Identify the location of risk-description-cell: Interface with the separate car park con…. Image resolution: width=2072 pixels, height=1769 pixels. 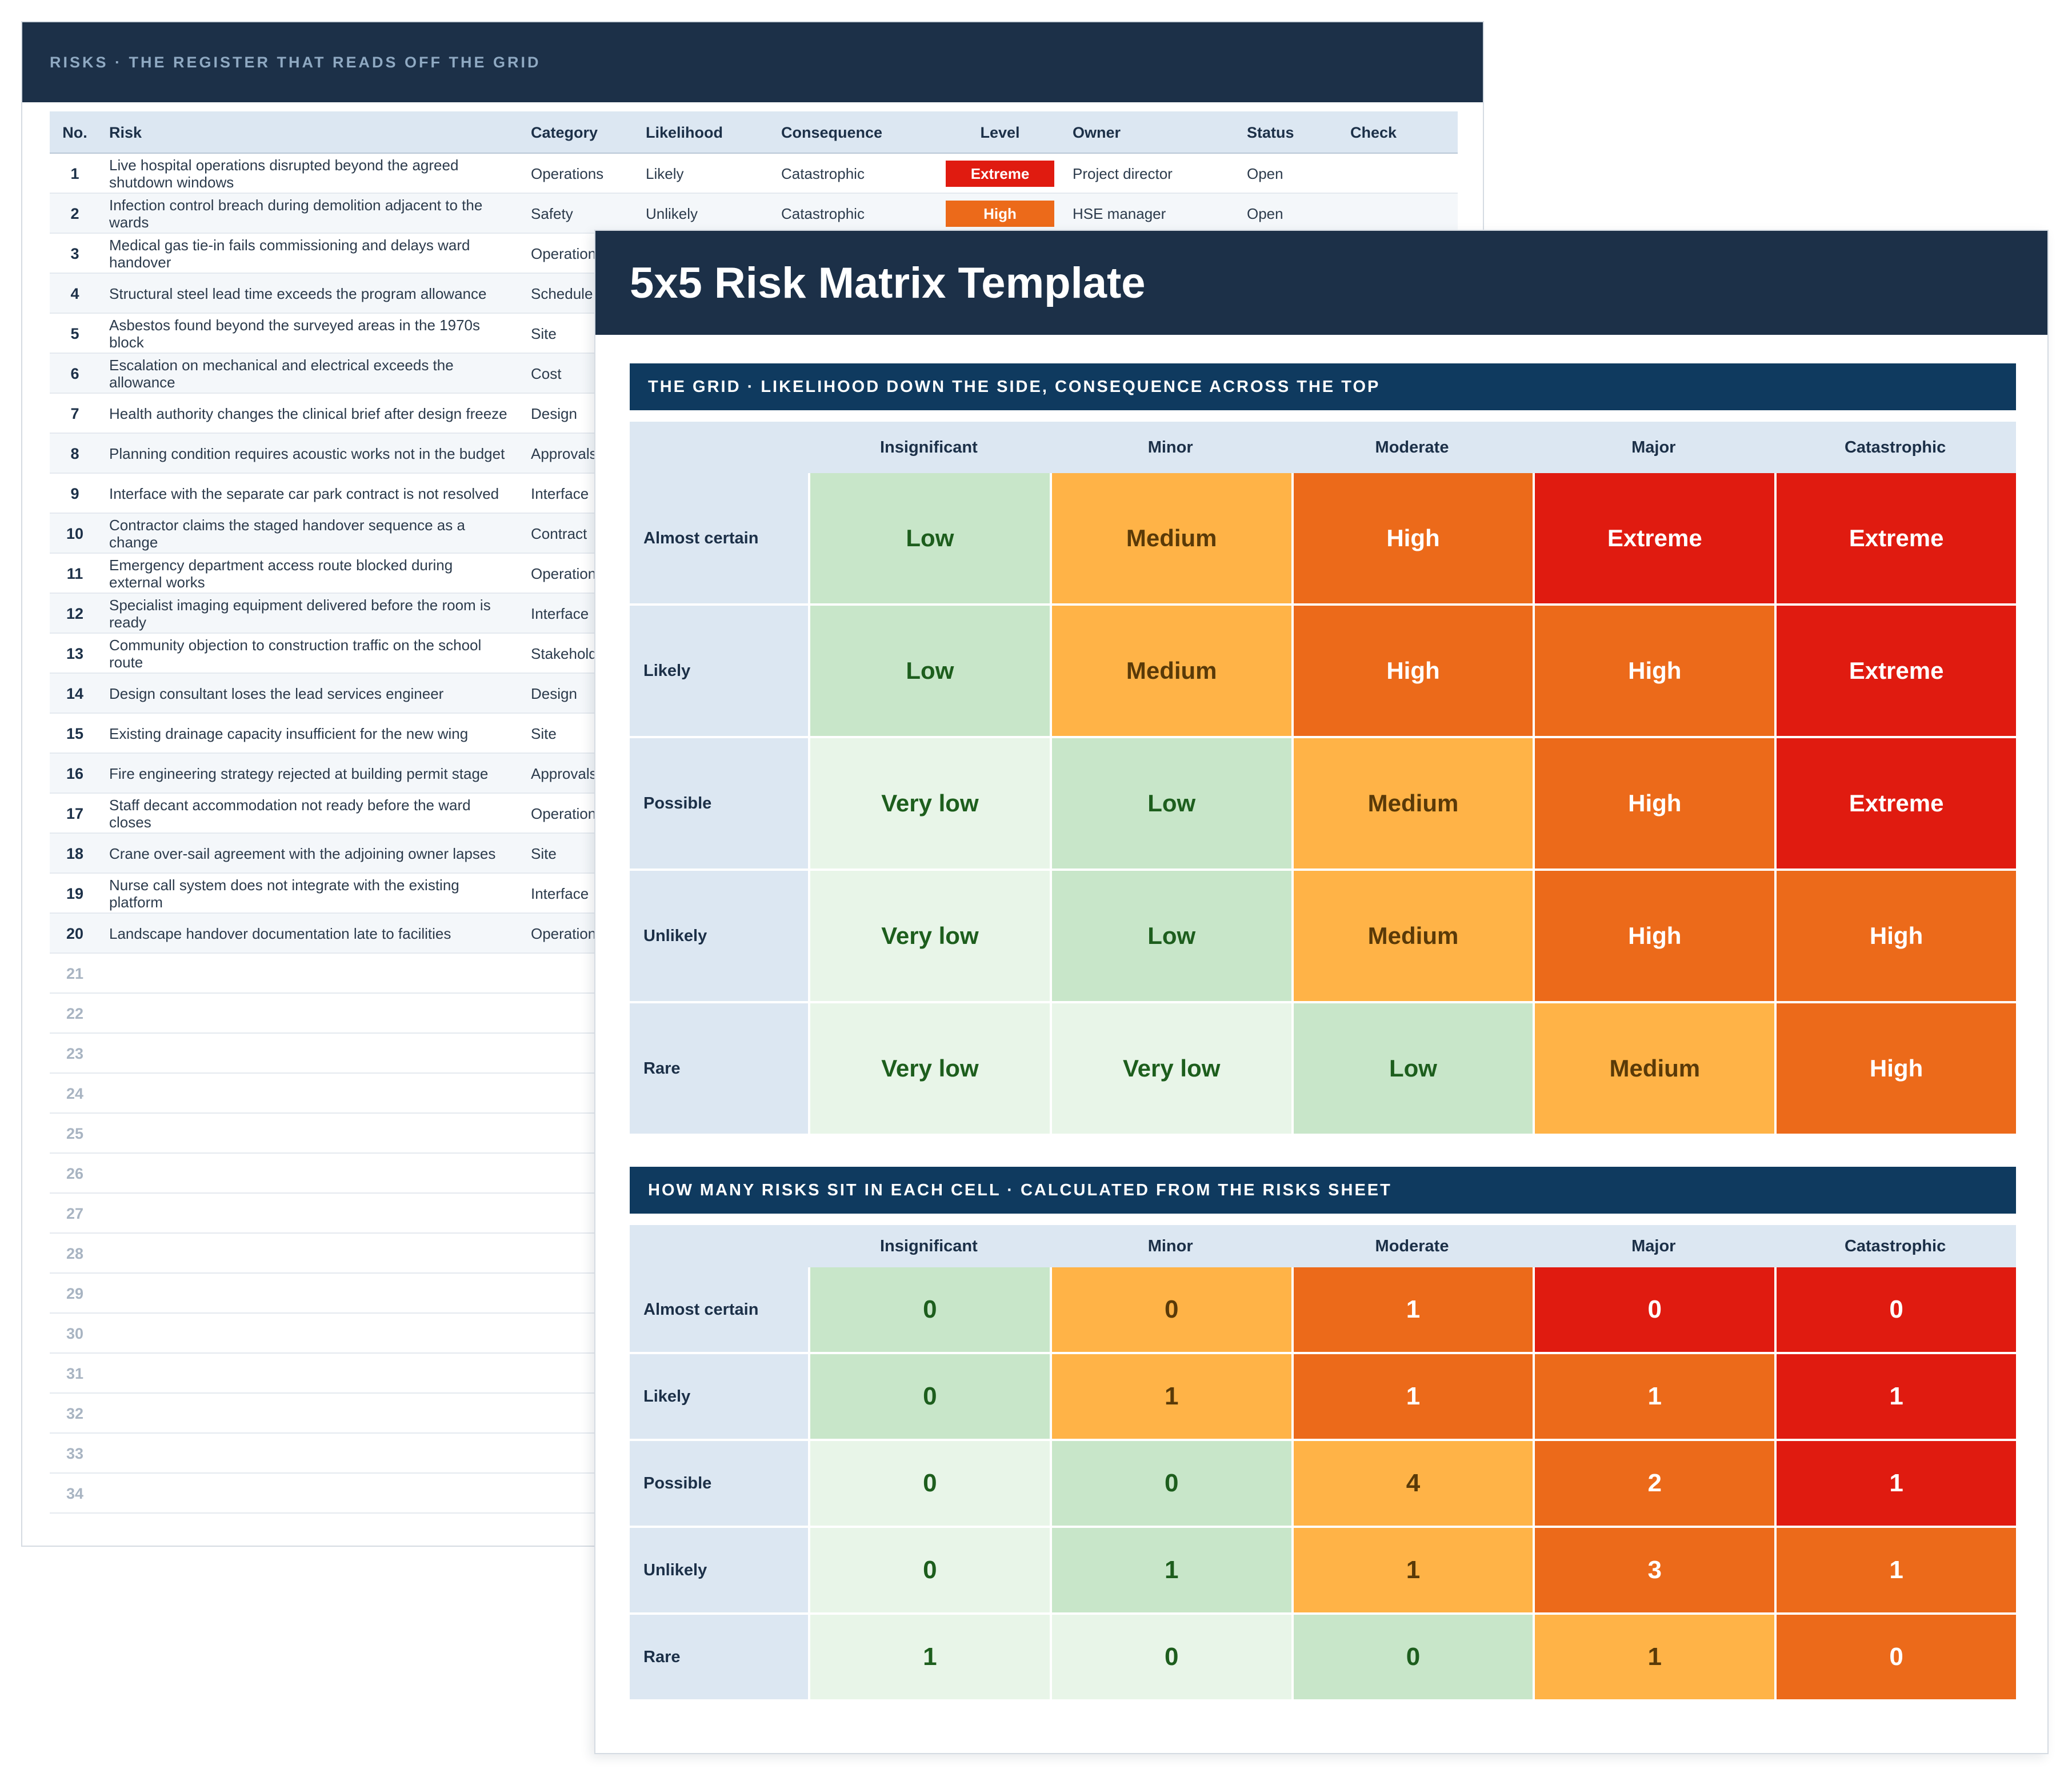
(304, 493).